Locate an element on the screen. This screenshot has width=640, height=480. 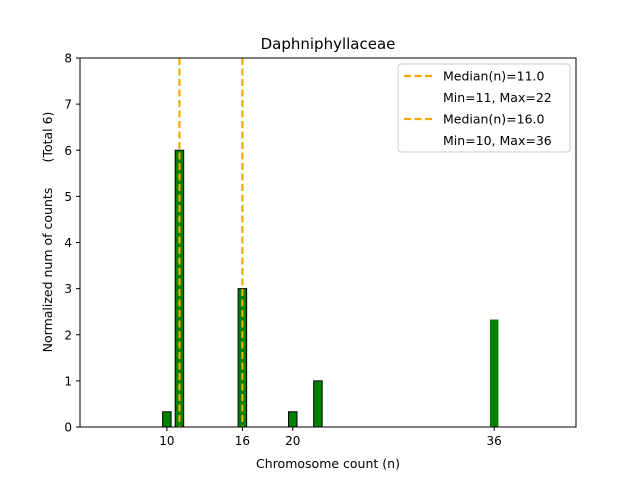
y-tick-label: 7 is located at coordinates (68, 105).